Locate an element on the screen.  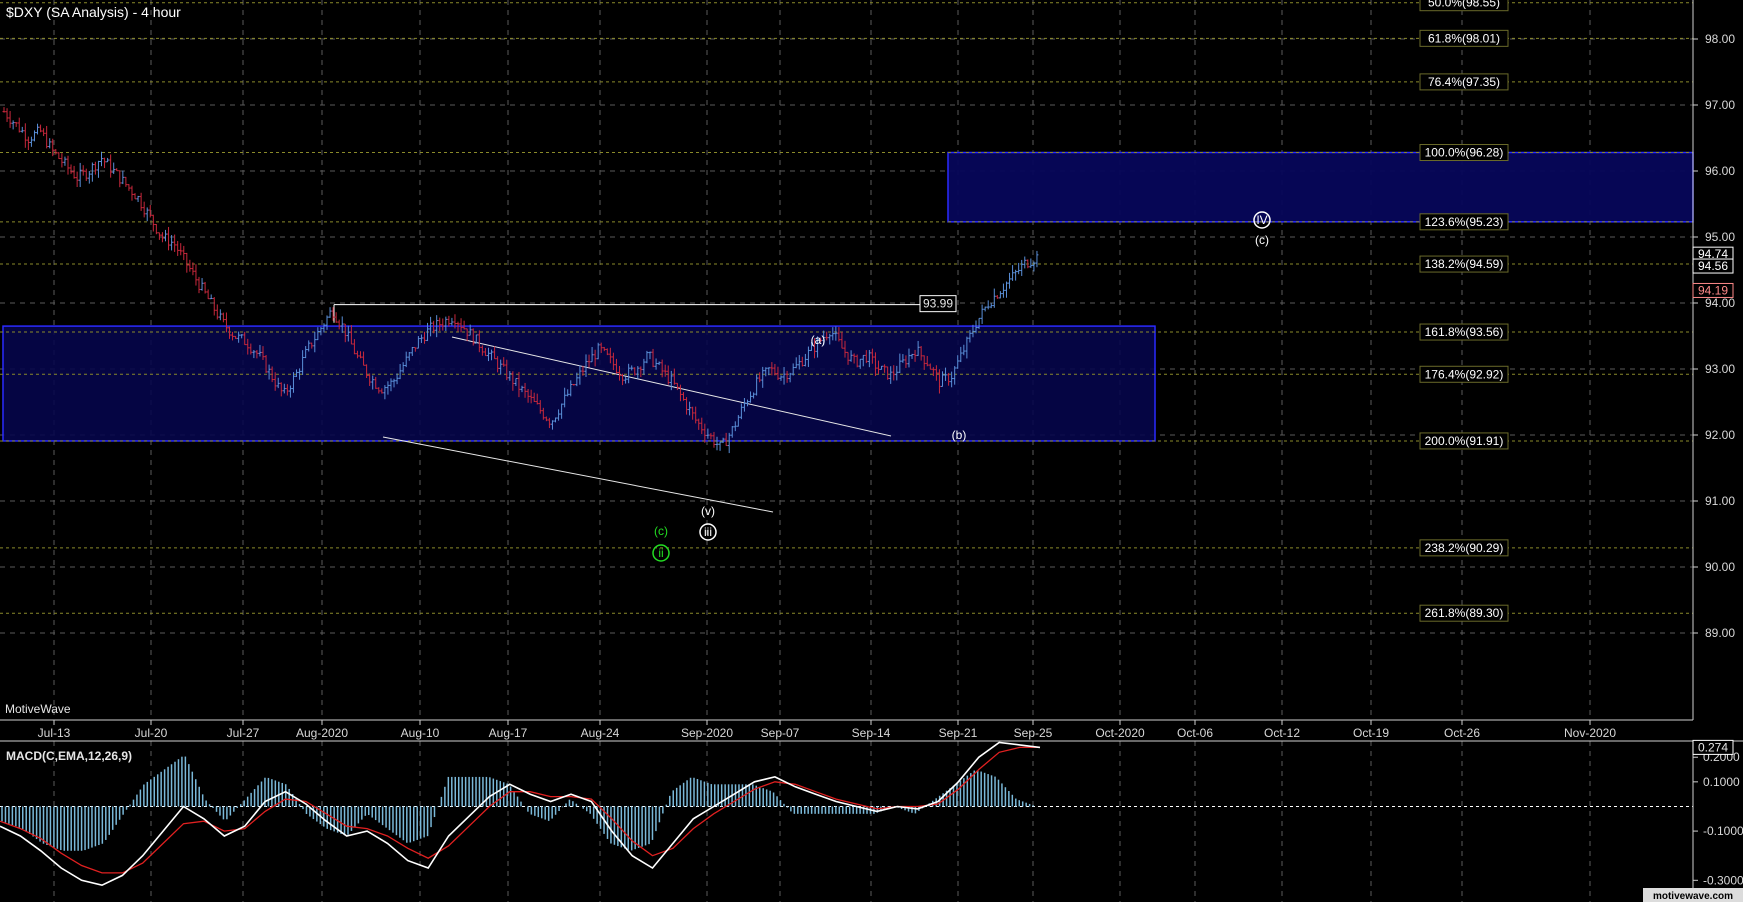
x-tick-label: Sep-21 is located at coordinates (958, 733).